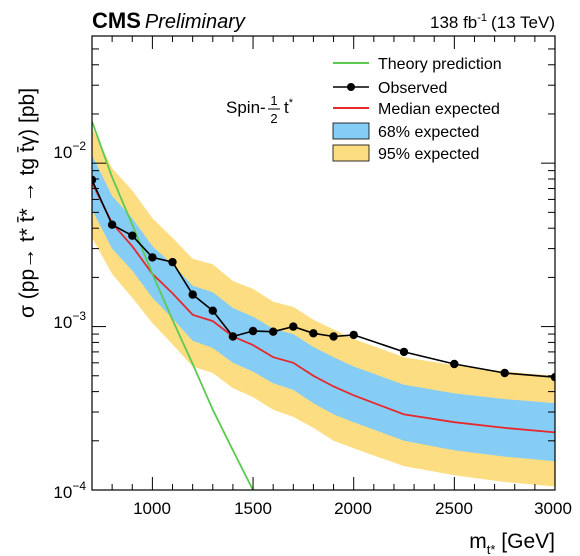 The width and height of the screenshot is (580, 556). I want to click on signal-frac-num: 1, so click(273, 100).